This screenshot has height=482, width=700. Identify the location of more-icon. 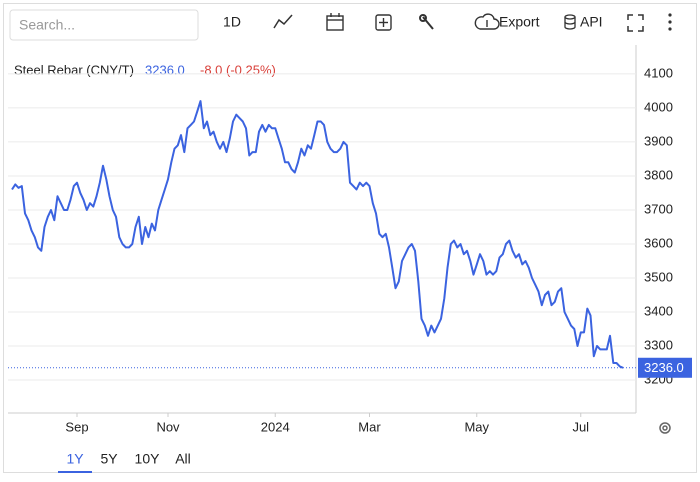
(670, 22).